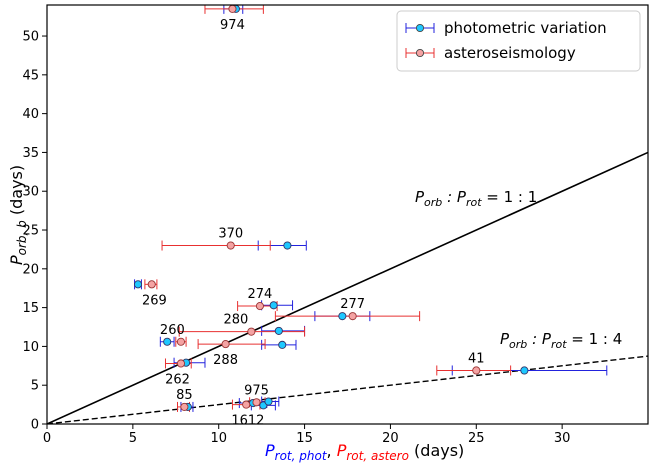 This screenshot has width=654, height=463. What do you see at coordinates (301, 456) in the screenshot?
I see `x-title-sub: rot, phot` at bounding box center [301, 456].